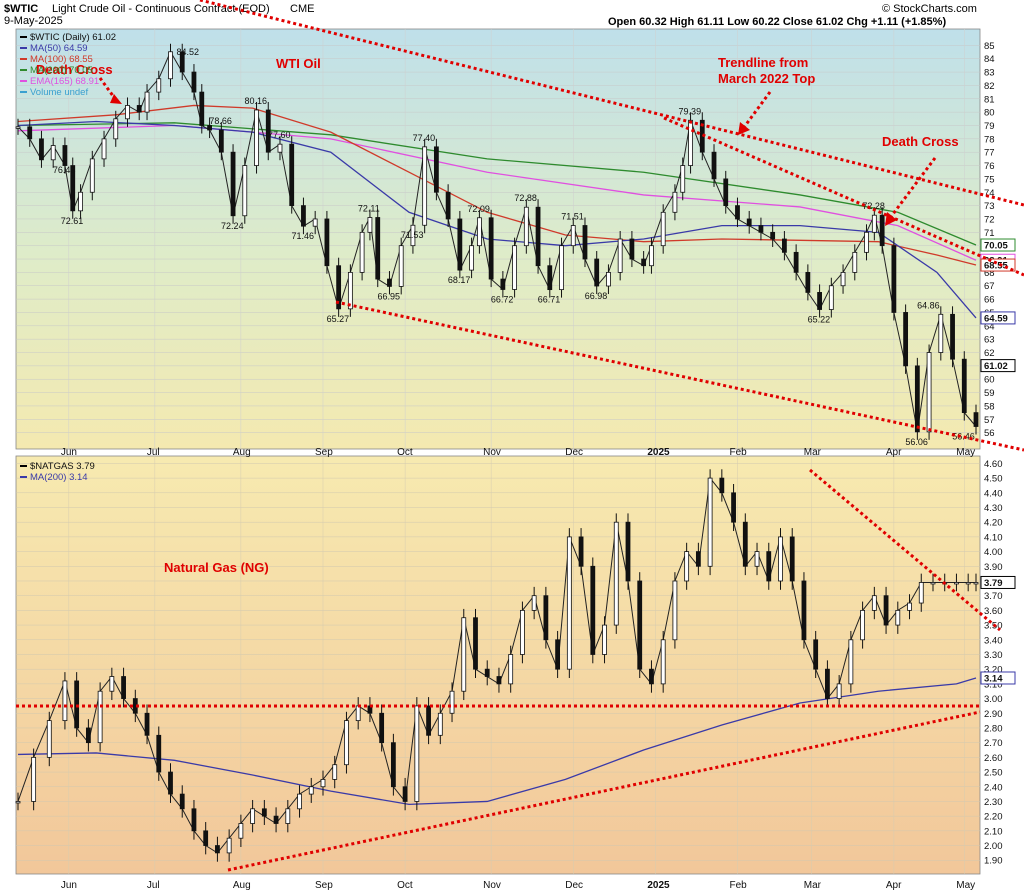 This screenshot has height=895, width=1024. I want to click on y-tick-label-top: 73, so click(989, 206).